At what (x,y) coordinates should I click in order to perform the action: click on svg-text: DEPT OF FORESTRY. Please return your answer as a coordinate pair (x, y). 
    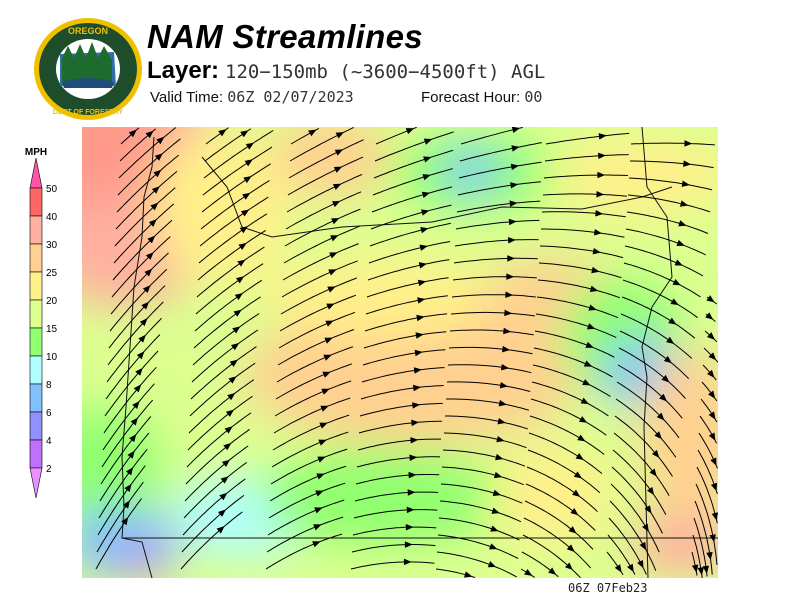
    Looking at the image, I should click on (88, 112).